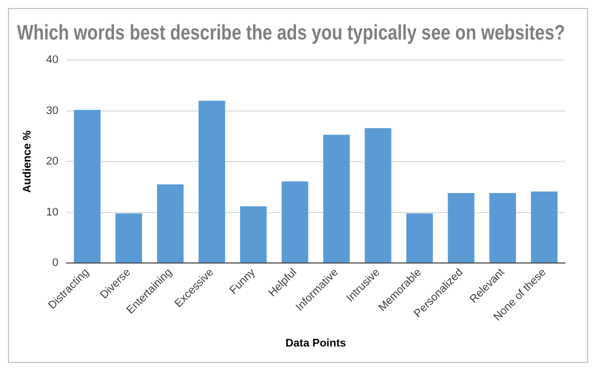  Describe the element at coordinates (55, 263) in the screenshot. I see `y-tick-label: 0` at that location.